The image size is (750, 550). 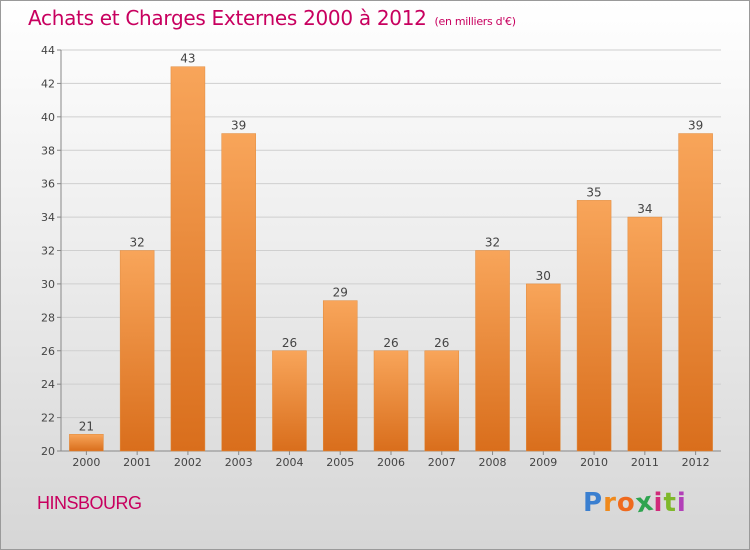 I want to click on bar-value-label: 35, so click(x=593, y=192).